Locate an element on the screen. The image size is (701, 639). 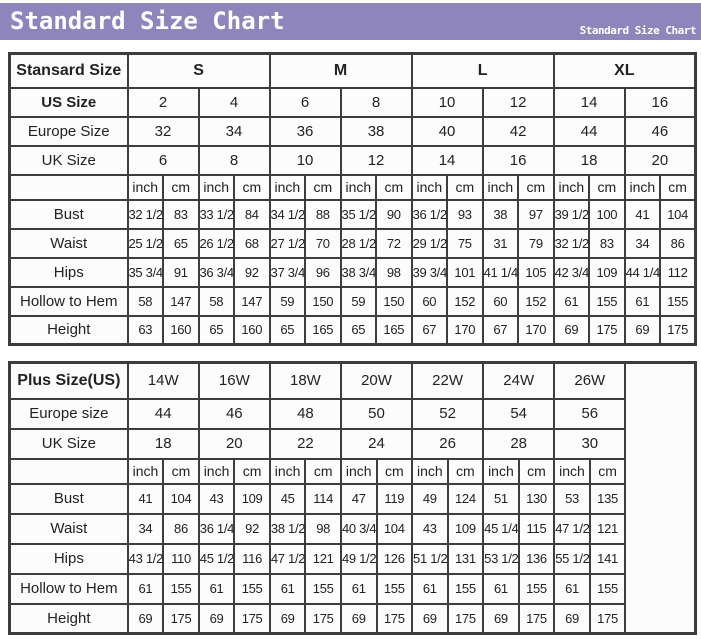
header-bar: Standard Size Chart Standard Size Chart is located at coordinates (350, 21).